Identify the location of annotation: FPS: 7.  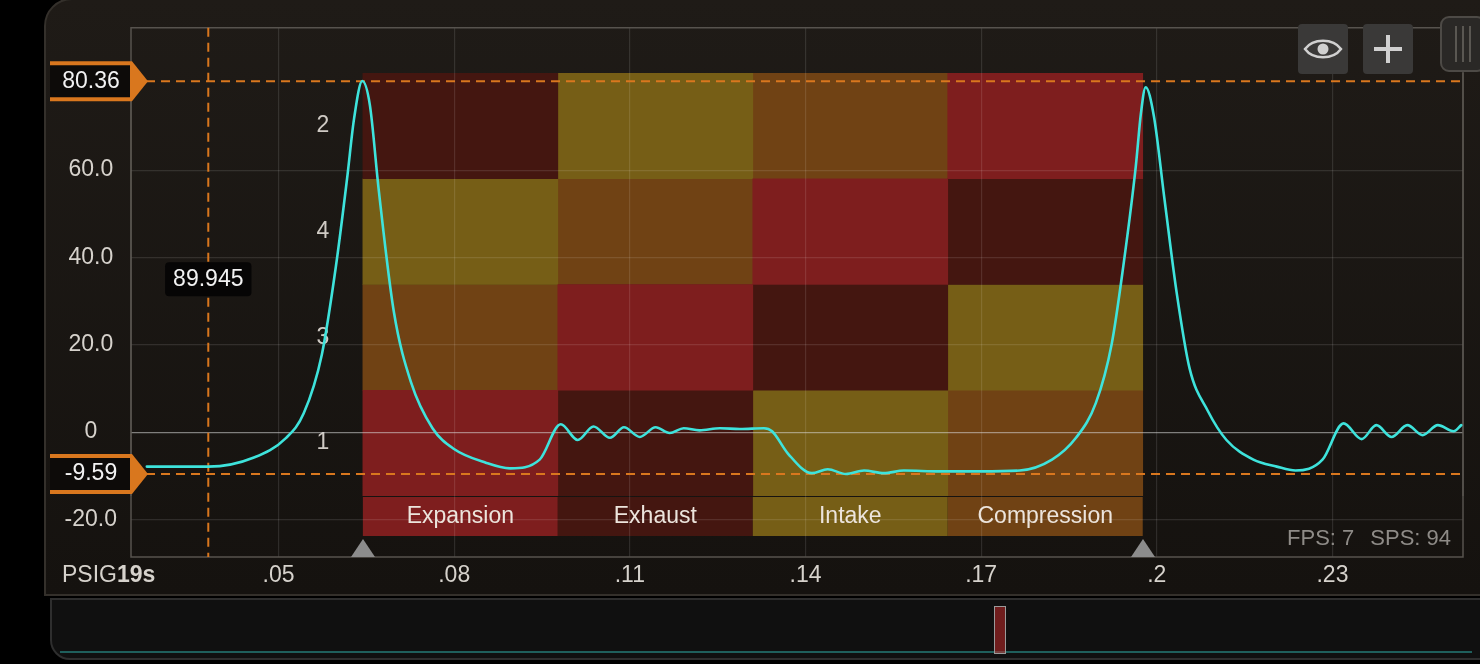
(1321, 538).